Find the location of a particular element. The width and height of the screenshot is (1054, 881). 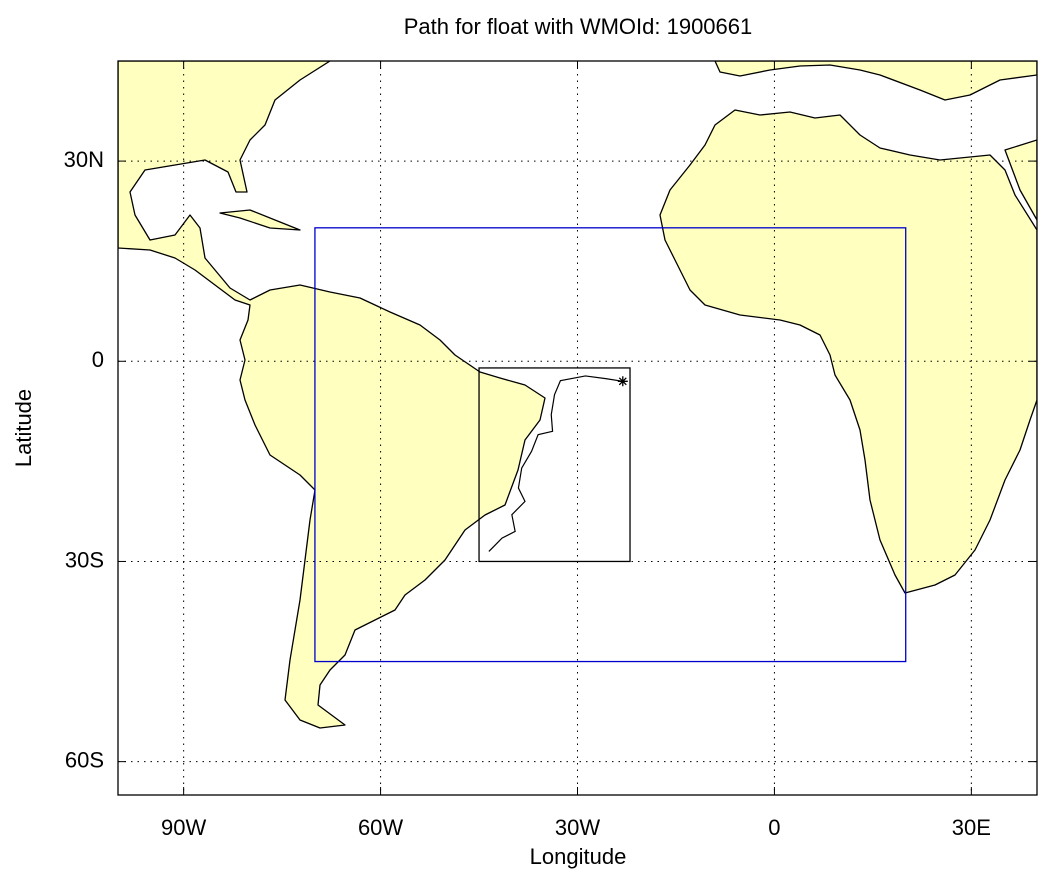

y-tick-label: 60S is located at coordinates (84, 759).